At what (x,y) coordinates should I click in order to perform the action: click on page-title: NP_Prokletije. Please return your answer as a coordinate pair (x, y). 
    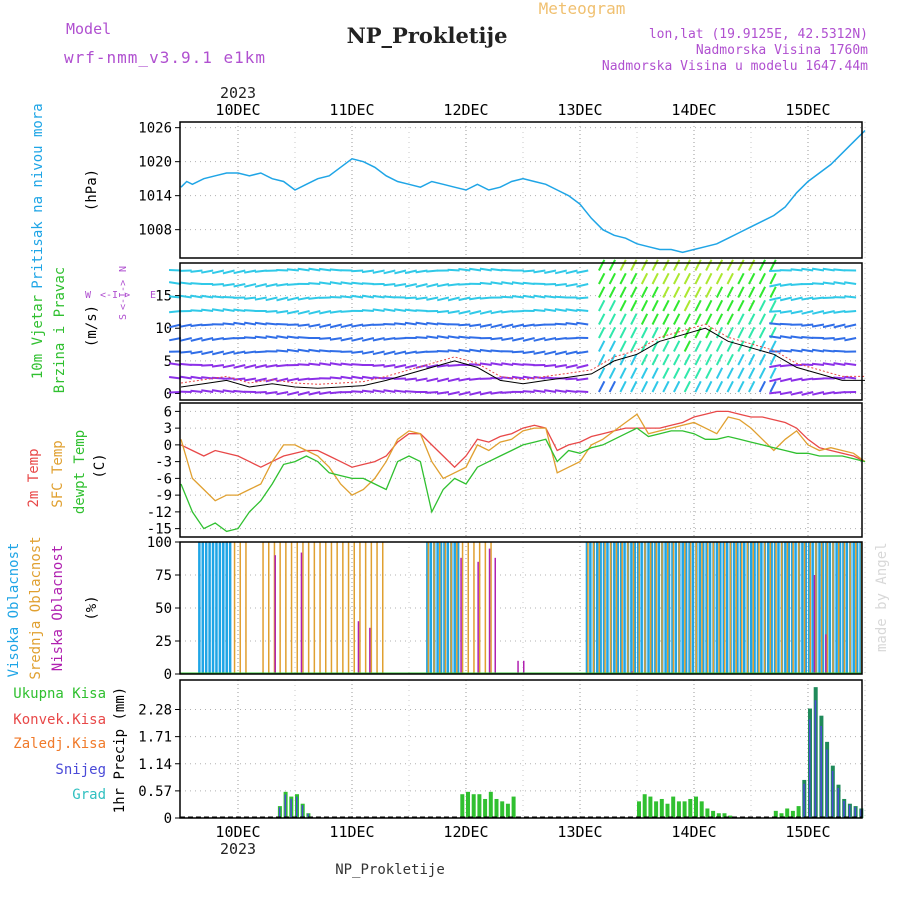
    Looking at the image, I should click on (427, 35).